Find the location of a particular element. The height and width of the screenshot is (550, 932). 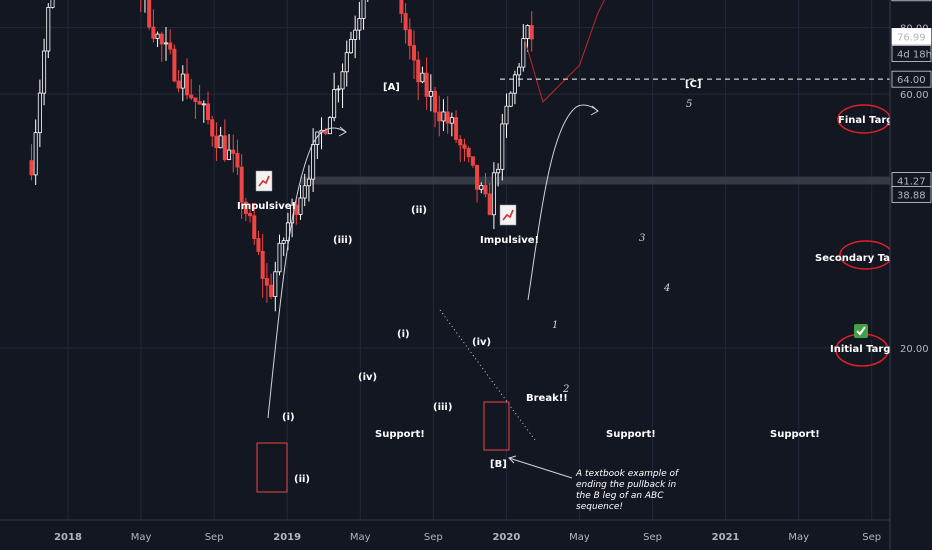

proj-wave-3: 3 is located at coordinates (642, 238).